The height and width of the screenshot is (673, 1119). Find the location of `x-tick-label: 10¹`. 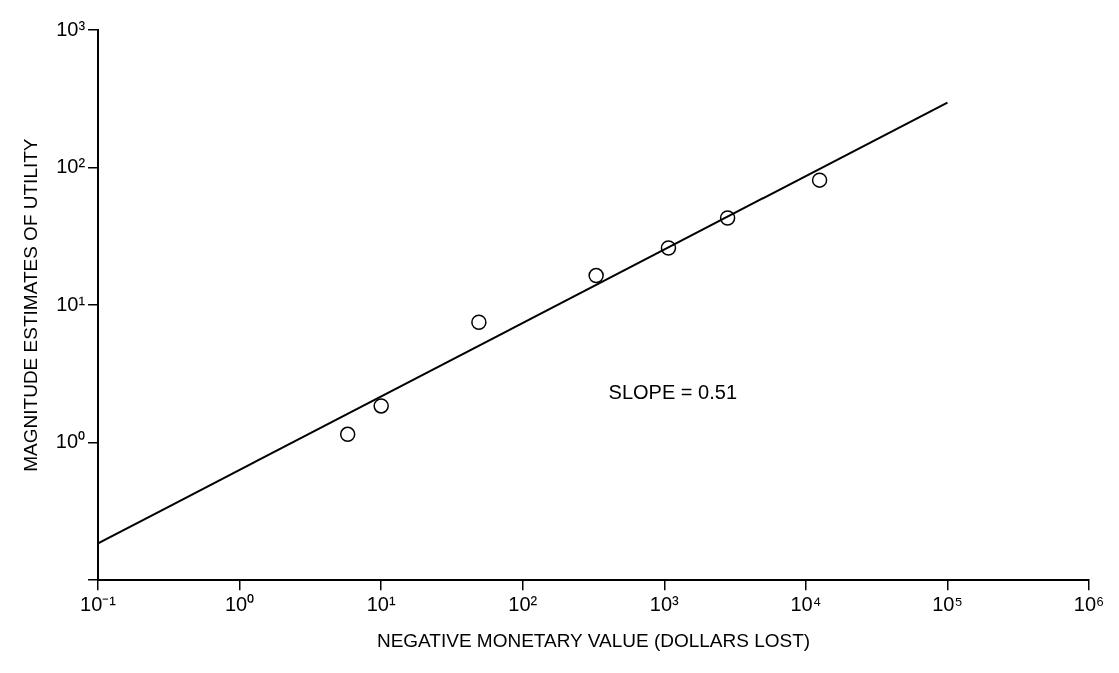

x-tick-label: 10¹ is located at coordinates (381, 603).